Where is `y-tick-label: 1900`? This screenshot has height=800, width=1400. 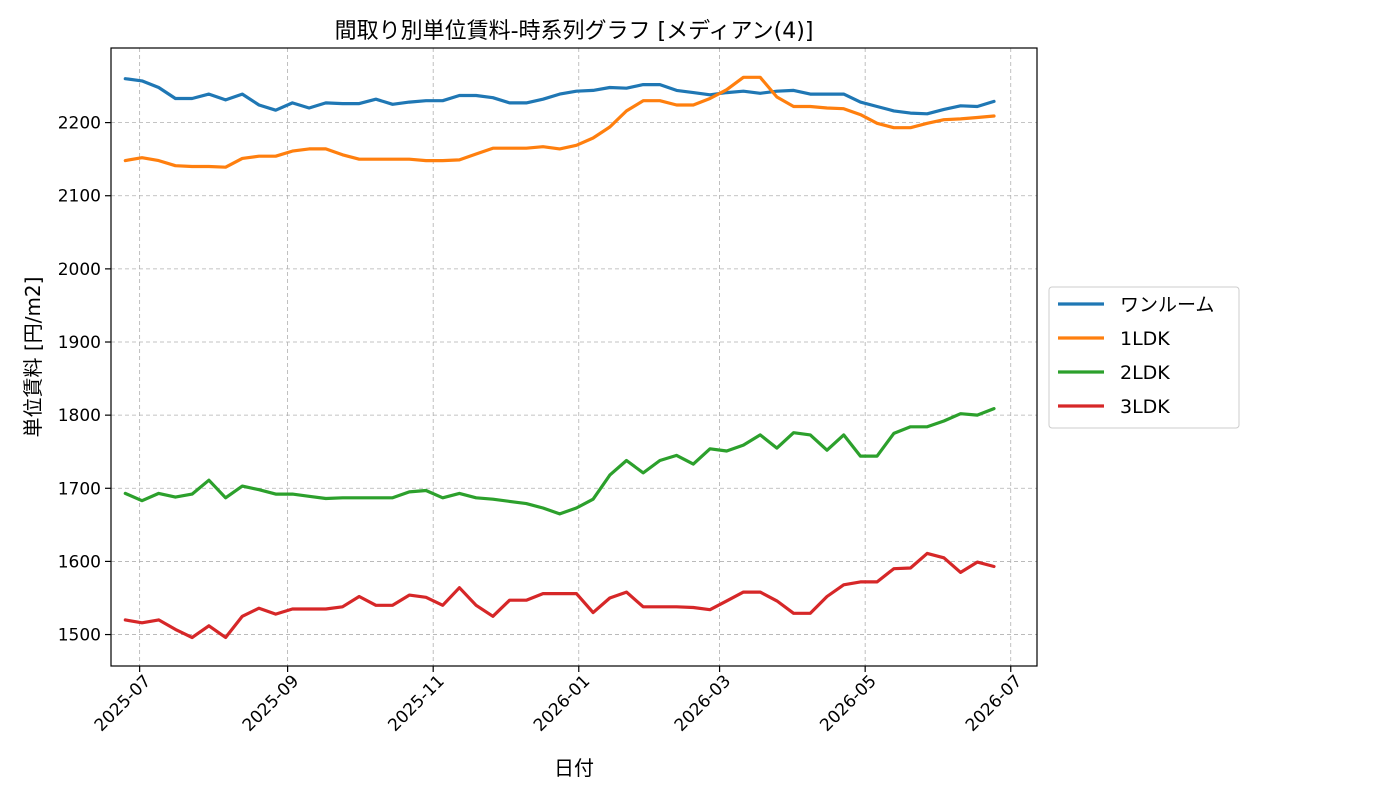 y-tick-label: 1900 is located at coordinates (79, 343).